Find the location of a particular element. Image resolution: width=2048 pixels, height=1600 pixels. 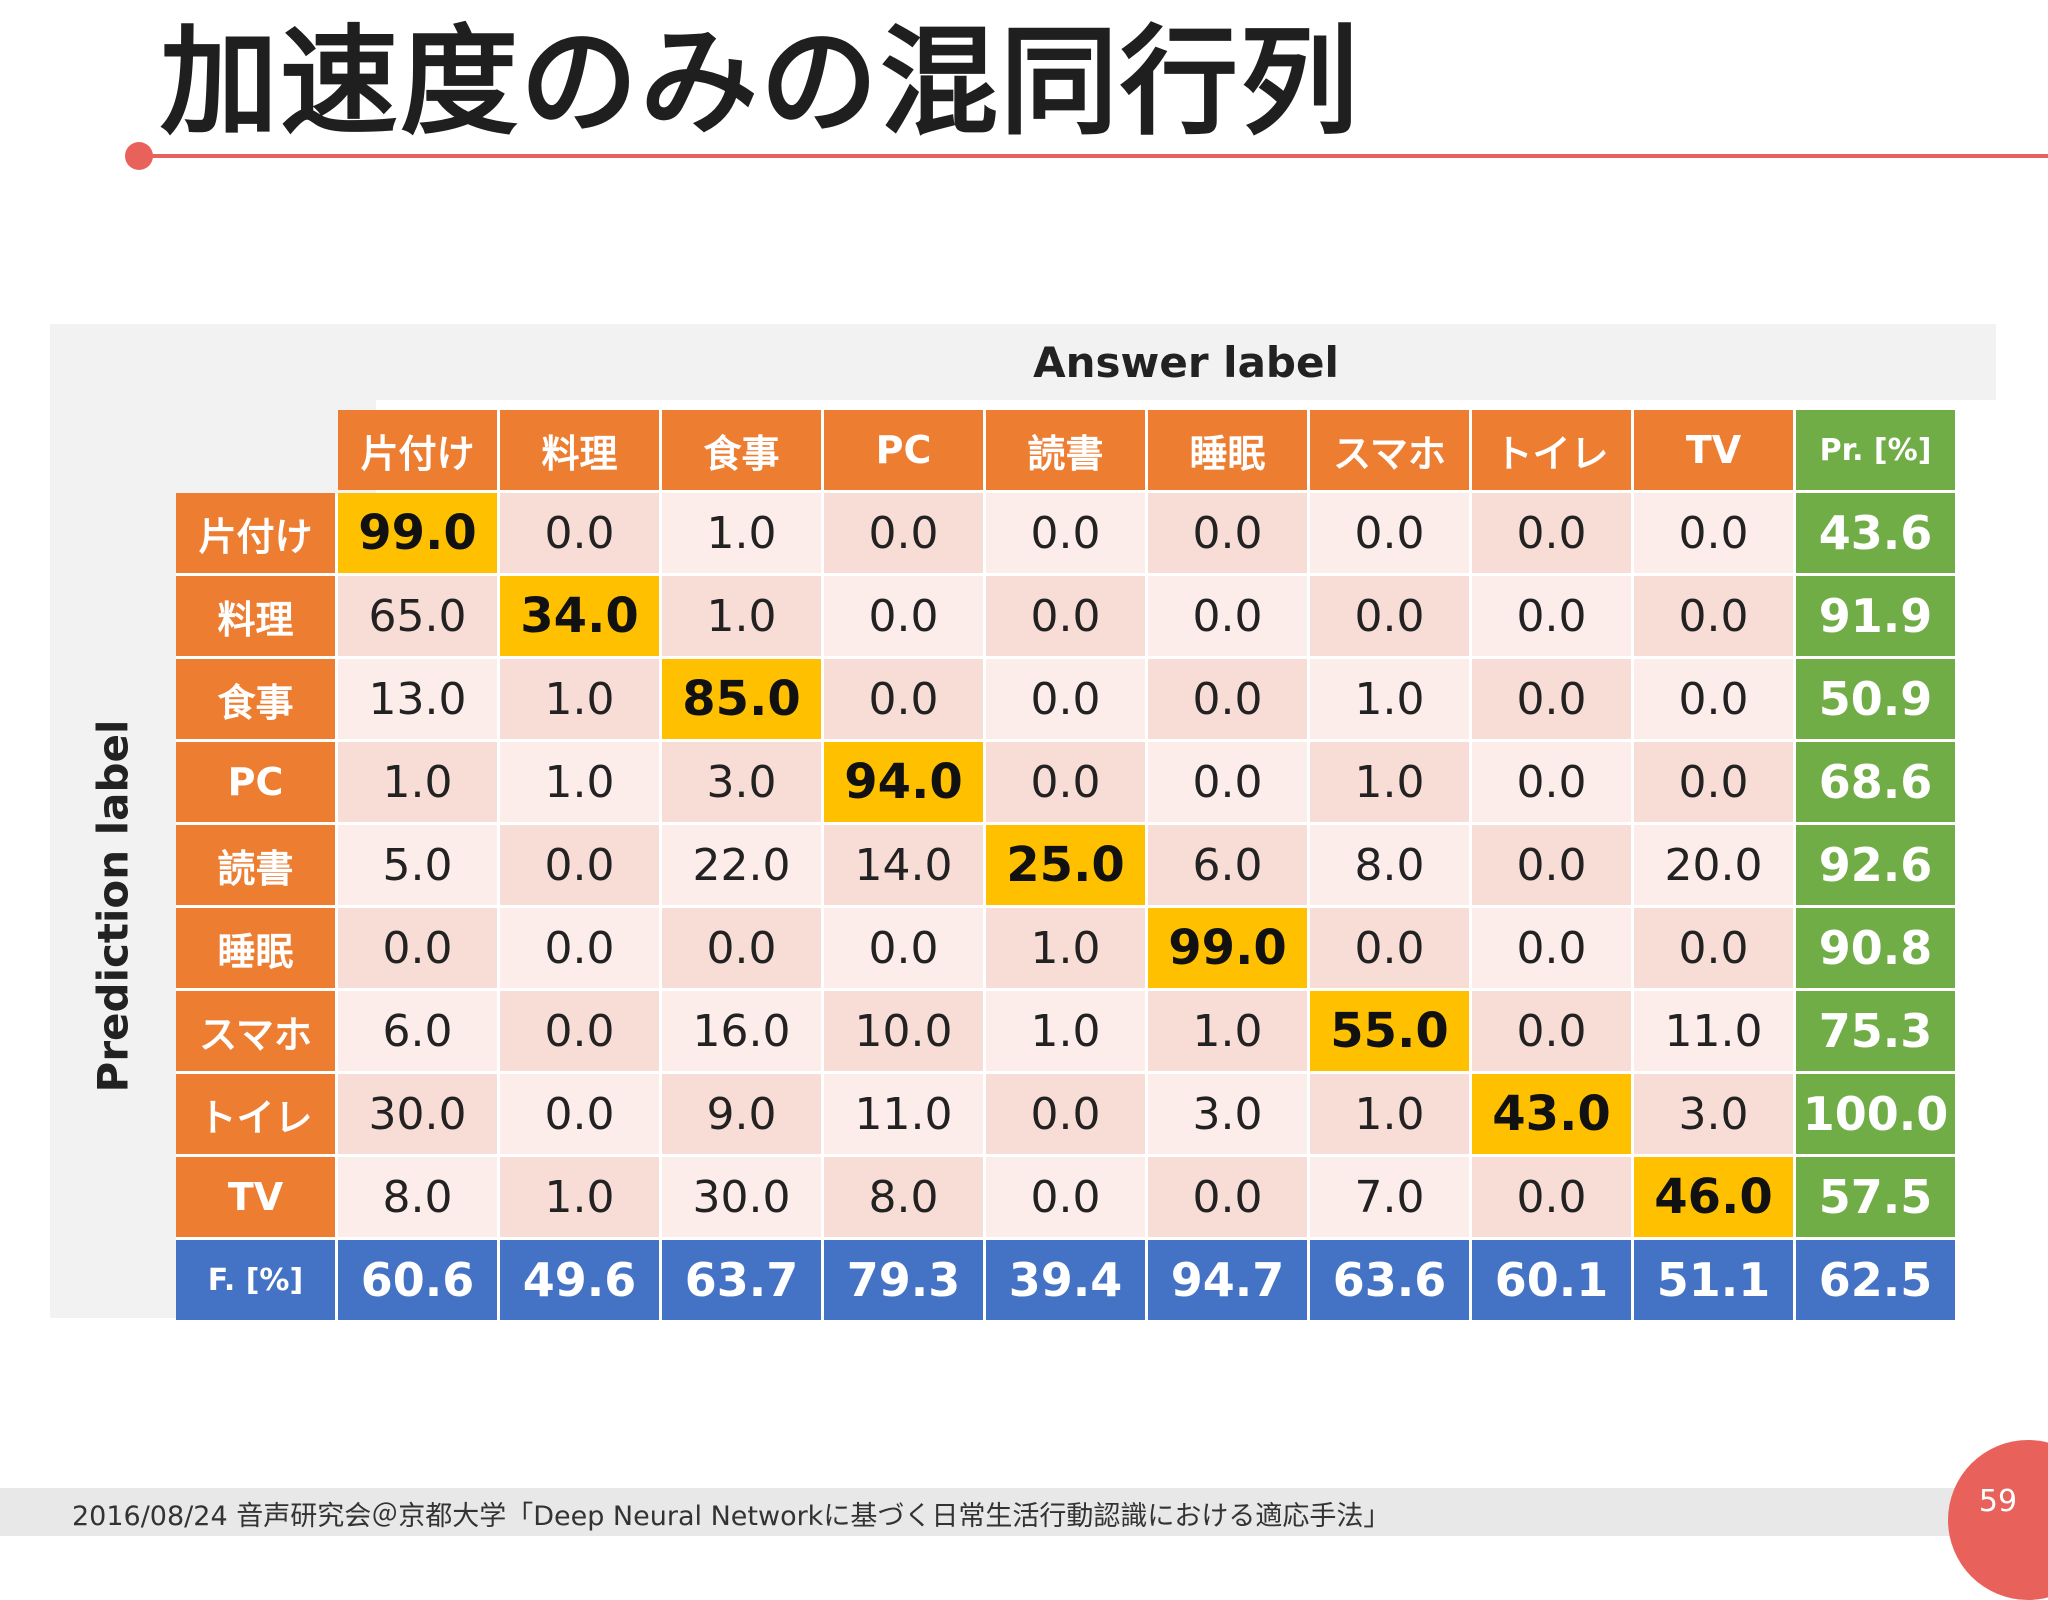

table-corner-background is located at coordinates (213, 409).